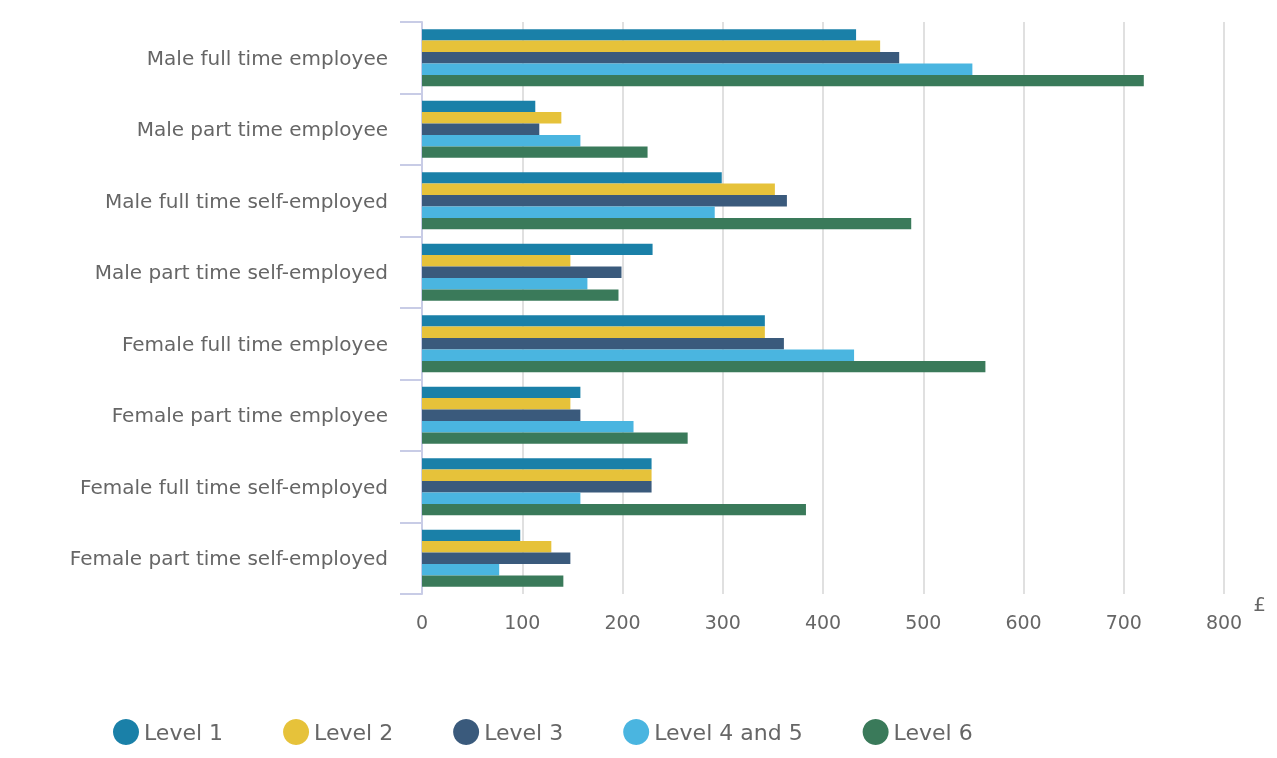 The width and height of the screenshot is (1277, 758). Describe the element at coordinates (923, 621) in the screenshot. I see `x-tick-label: 500` at that location.